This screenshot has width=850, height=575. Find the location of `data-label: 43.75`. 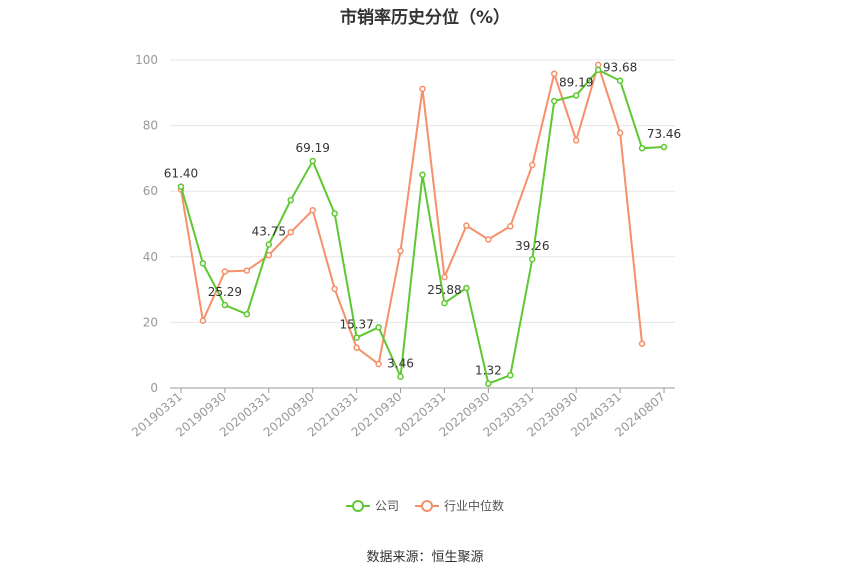

data-label: 43.75 is located at coordinates (269, 232).